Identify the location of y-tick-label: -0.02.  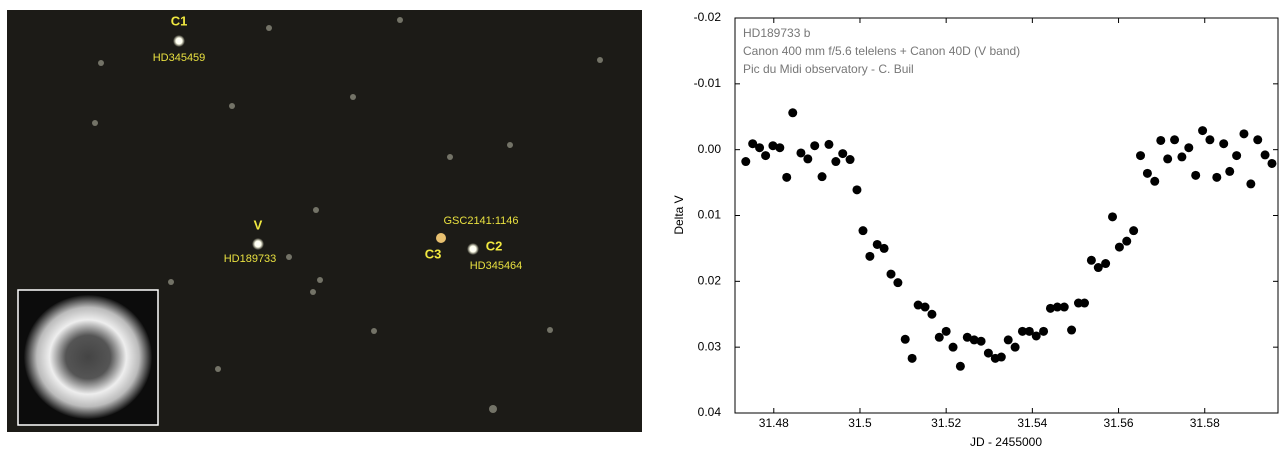
(708, 17).